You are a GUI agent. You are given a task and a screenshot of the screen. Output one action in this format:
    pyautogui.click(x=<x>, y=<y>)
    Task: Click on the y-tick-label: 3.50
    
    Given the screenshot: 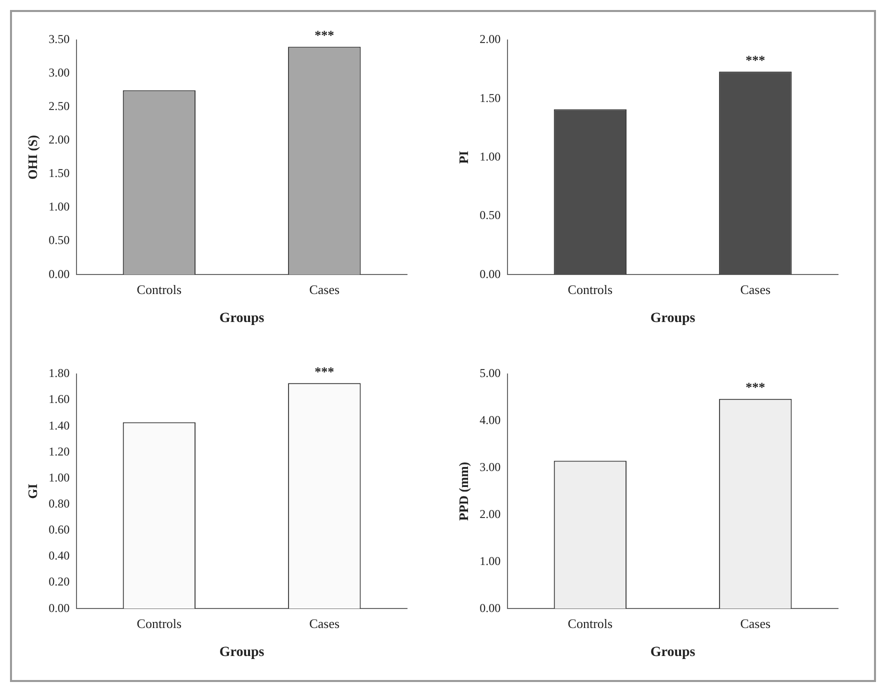 What is the action you would take?
    pyautogui.click(x=59, y=39)
    